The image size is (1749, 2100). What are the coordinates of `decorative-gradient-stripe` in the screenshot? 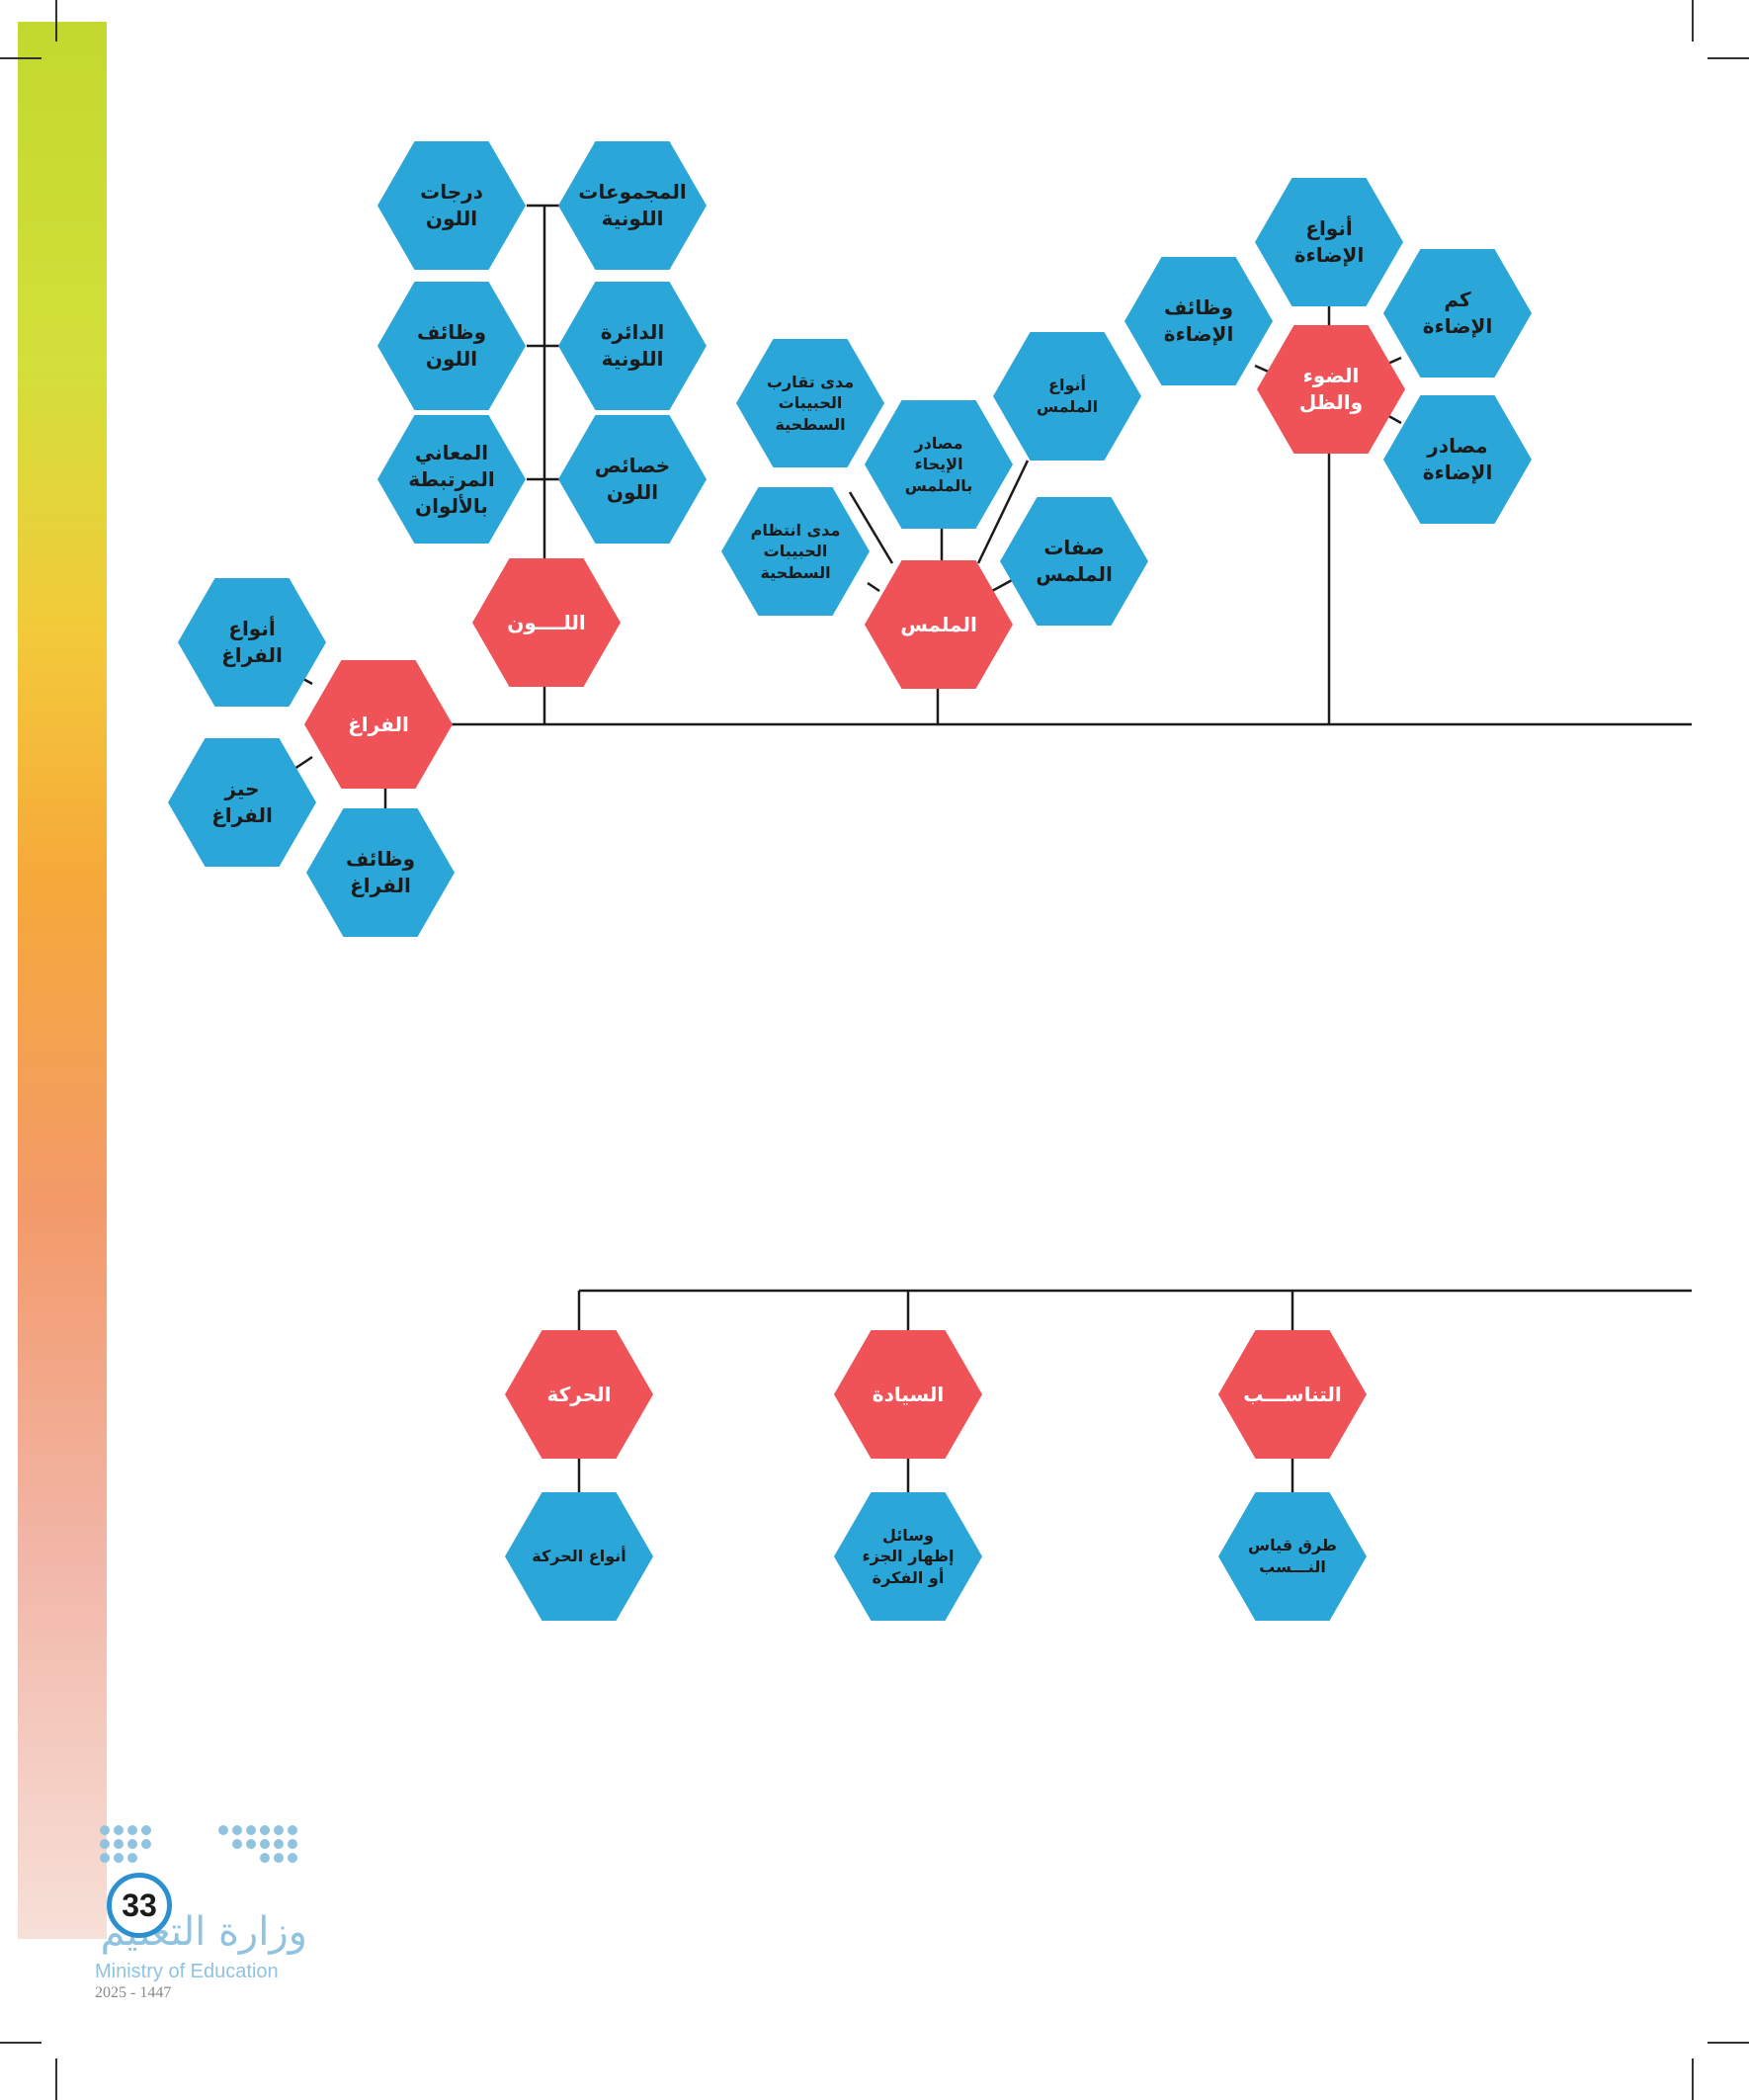 It's located at (63, 980).